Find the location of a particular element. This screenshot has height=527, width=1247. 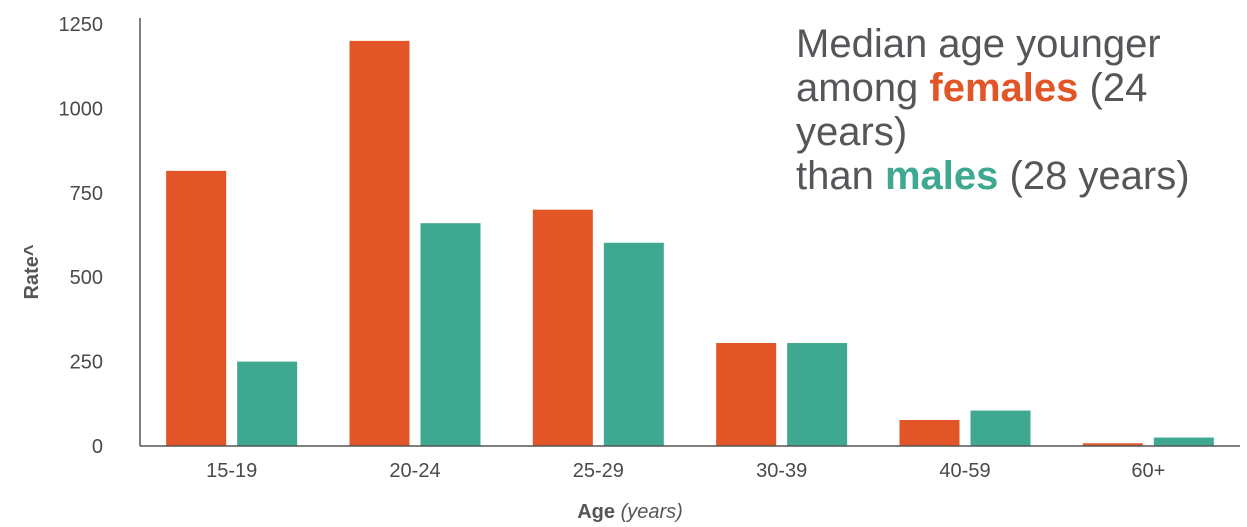

x-tick-label: 25-29 is located at coordinates (598, 471).